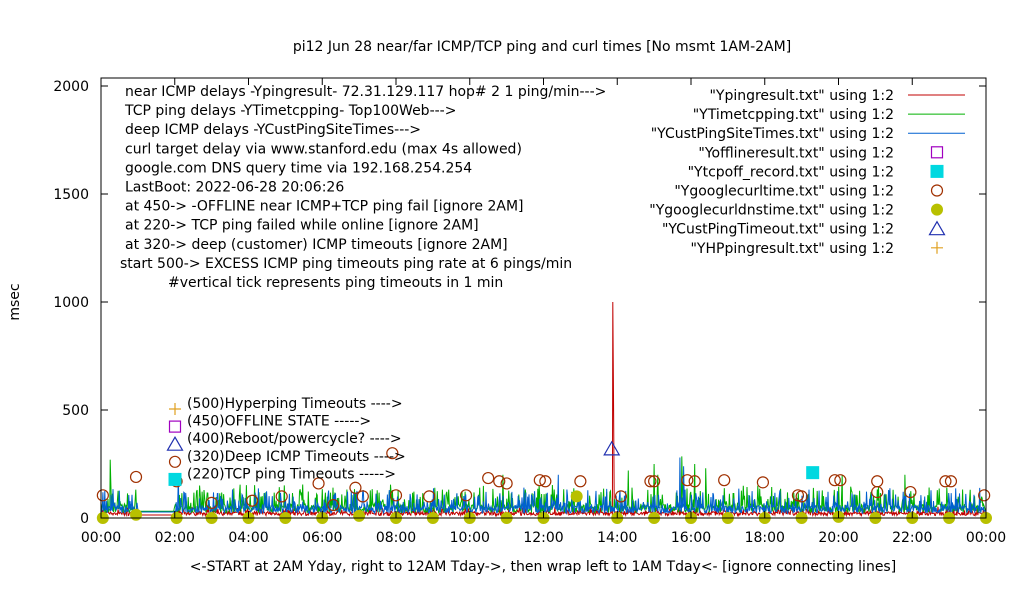 Image resolution: width=1020 pixels, height=600 pixels. What do you see at coordinates (792, 249) in the screenshot?
I see `legend-entry-label: "YHPpingresult.txt" using 1:2` at bounding box center [792, 249].